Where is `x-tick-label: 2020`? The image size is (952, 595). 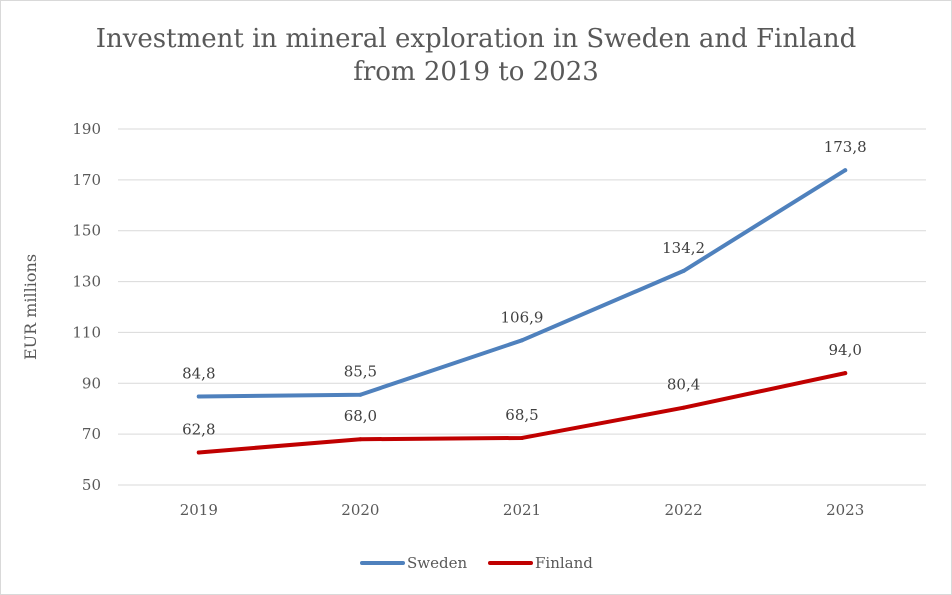
x-tick-label: 2020 is located at coordinates (360, 510).